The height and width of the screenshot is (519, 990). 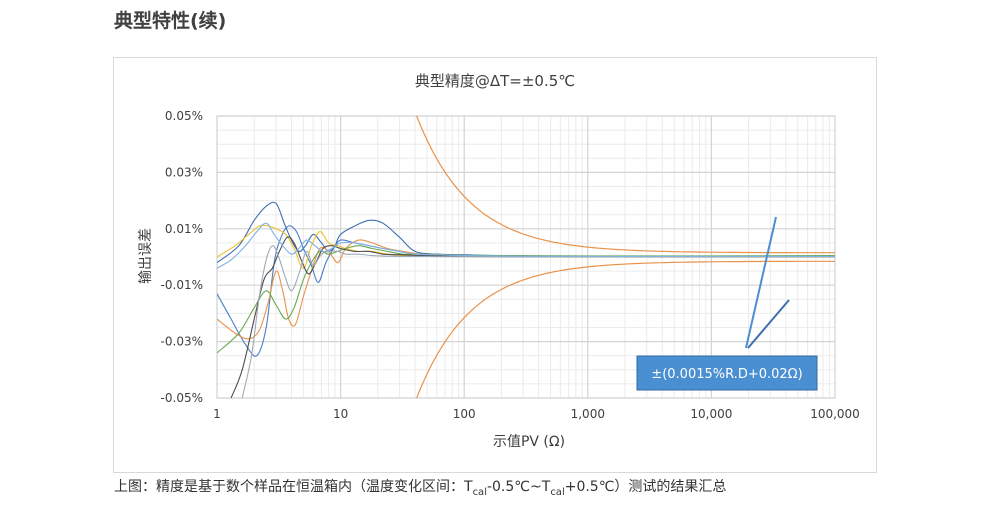 I want to click on x-tick-label: 100,000, so click(x=835, y=414).